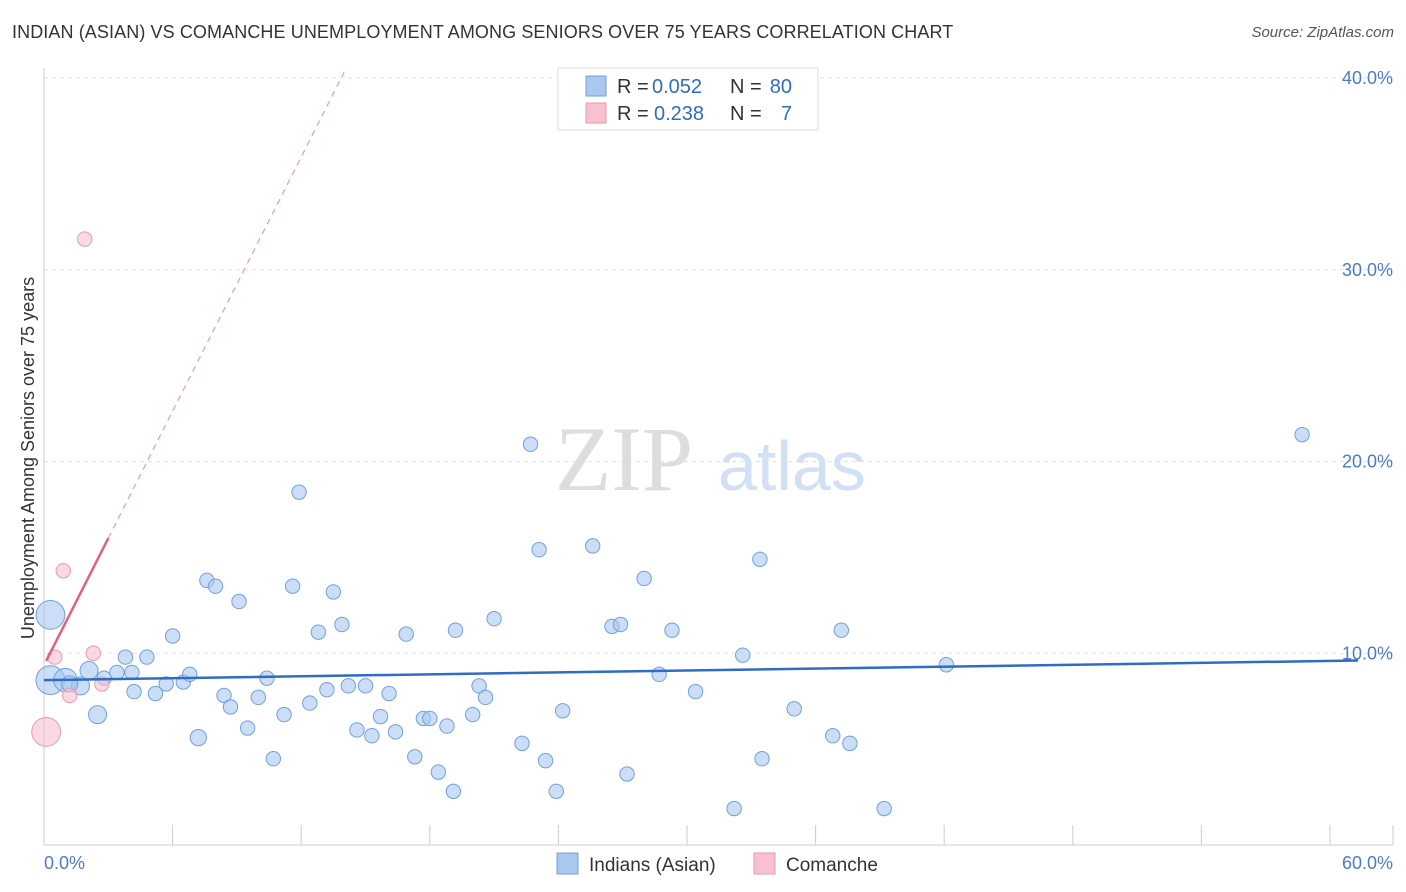 This screenshot has height=892, width=1406. Describe the element at coordinates (633, 87) in the screenshot. I see `legend-r-label-indians: R =` at that location.